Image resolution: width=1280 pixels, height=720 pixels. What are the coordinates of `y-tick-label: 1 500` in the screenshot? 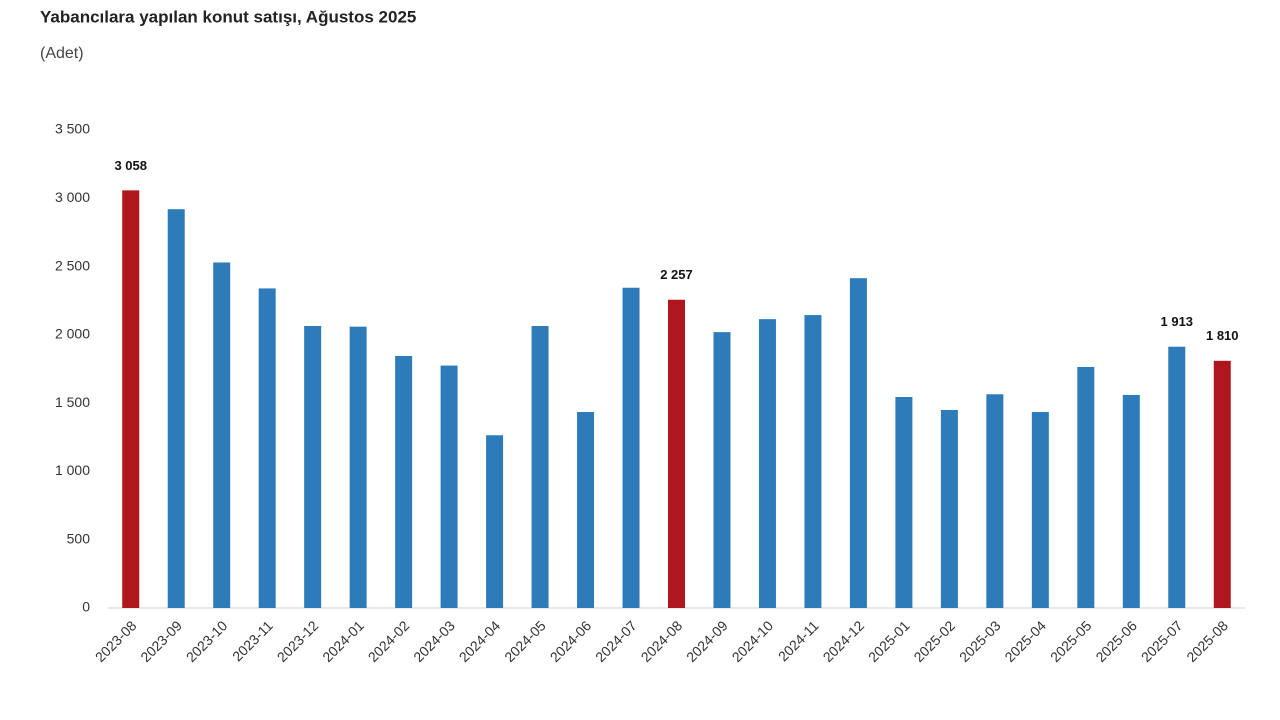 It's located at (72, 402).